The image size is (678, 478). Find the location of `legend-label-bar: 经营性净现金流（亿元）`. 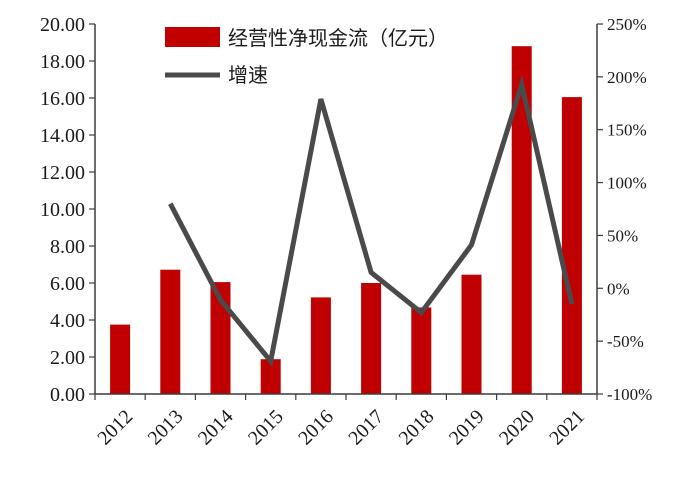

legend-label-bar: 经营性净现金流（亿元） is located at coordinates (338, 38).